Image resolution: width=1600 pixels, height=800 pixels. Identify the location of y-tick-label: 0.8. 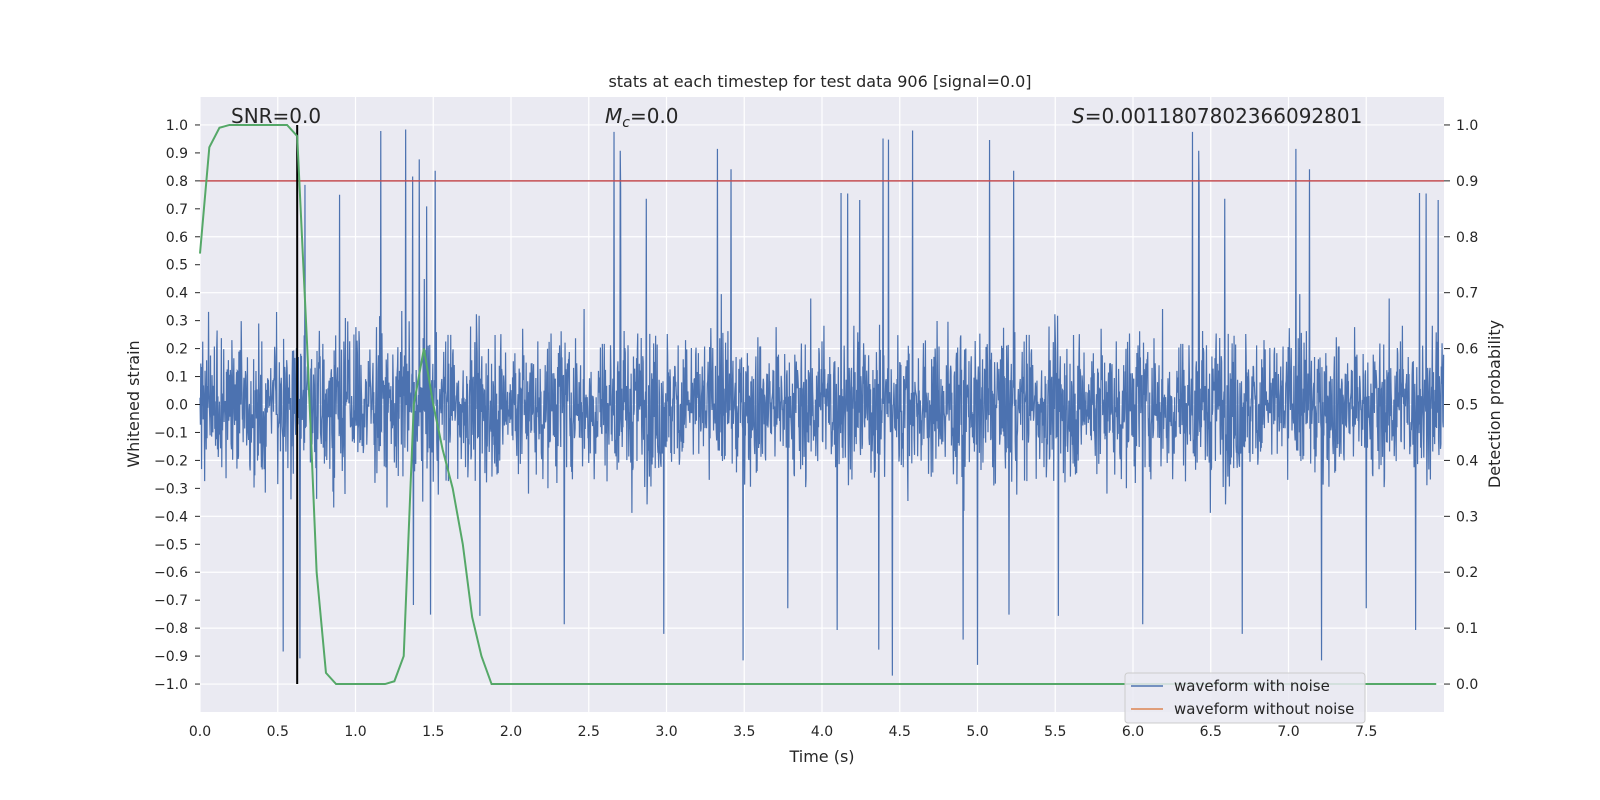
(177, 182).